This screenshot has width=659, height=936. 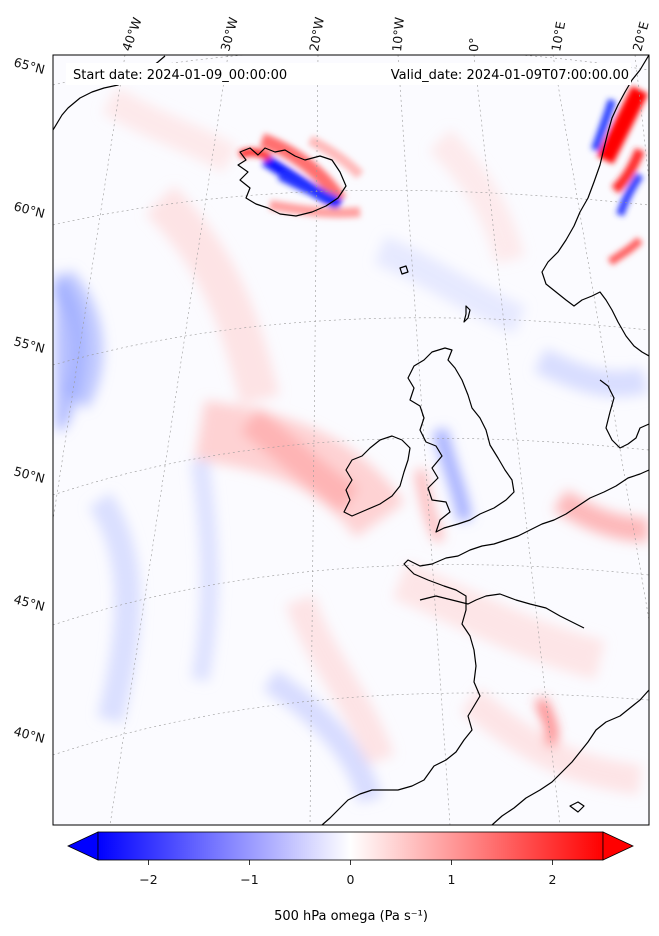 I want to click on lat-label-50n: 50°N, so click(x=29, y=474).